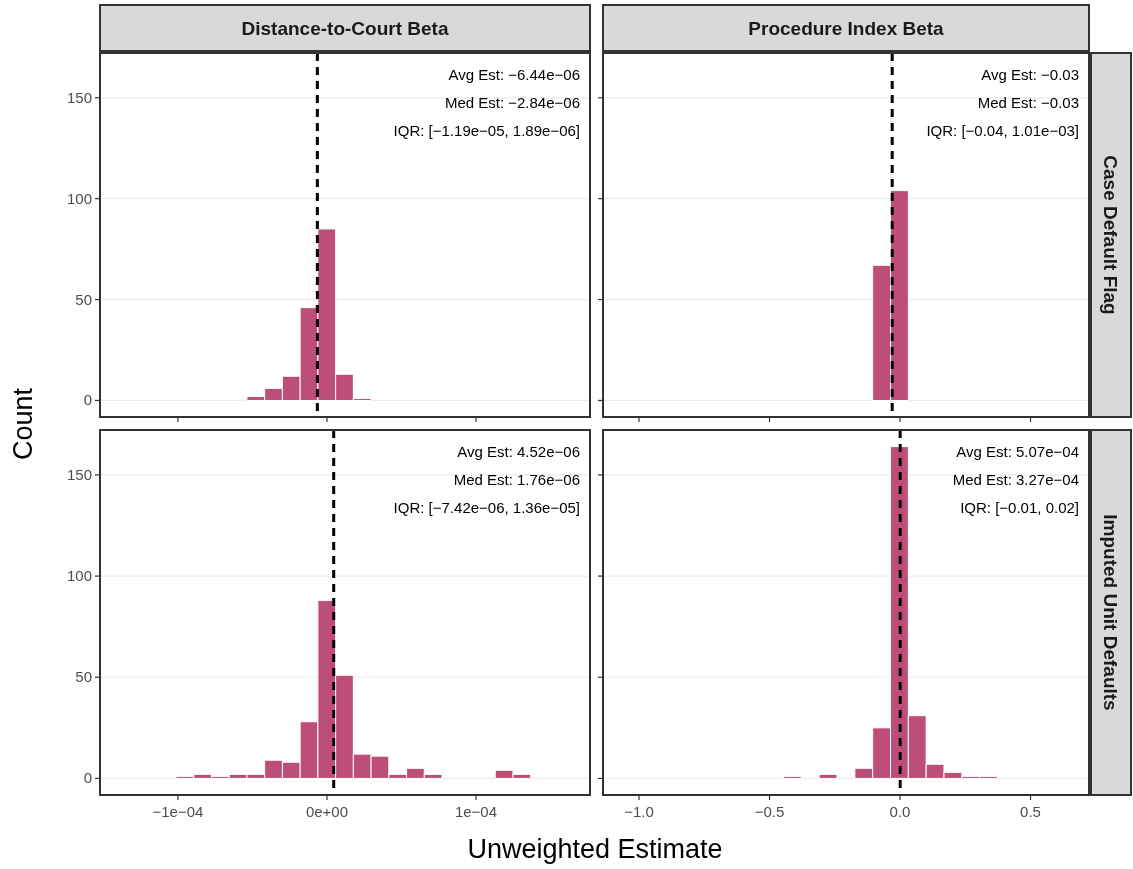 This screenshot has height=869, width=1133. What do you see at coordinates (1017, 451) in the screenshot?
I see `annotation: Avg Est: 5.07e−04` at bounding box center [1017, 451].